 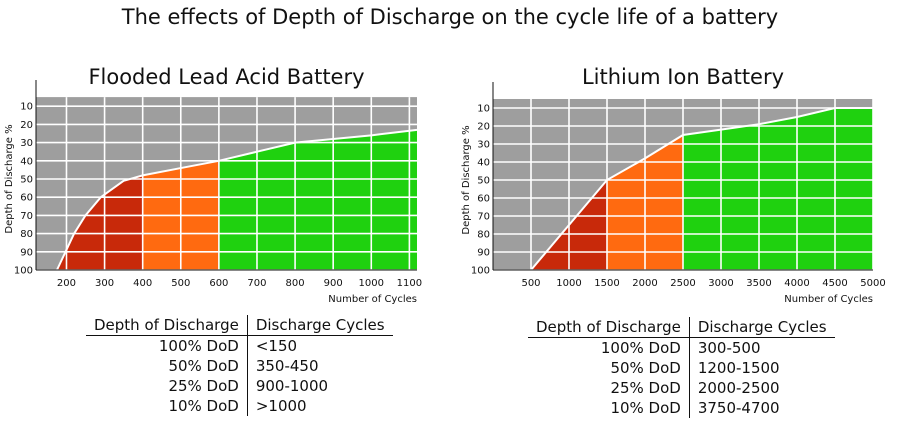 What do you see at coordinates (226, 77) in the screenshot?
I see `chart-title: Flooded Lead Acid Battery` at bounding box center [226, 77].